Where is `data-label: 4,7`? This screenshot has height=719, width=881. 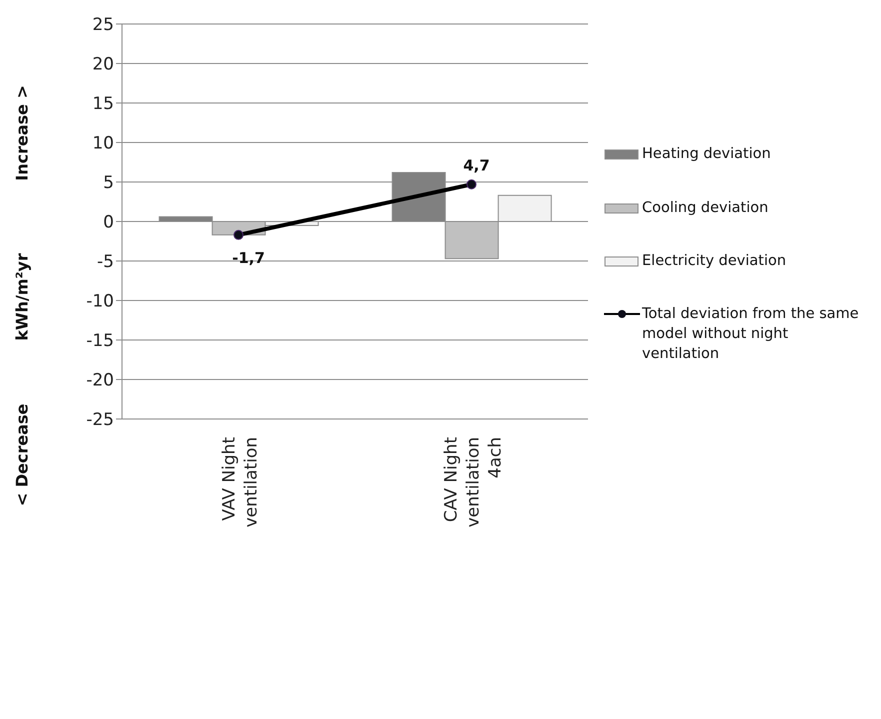
data-label: 4,7 is located at coordinates (476, 165).